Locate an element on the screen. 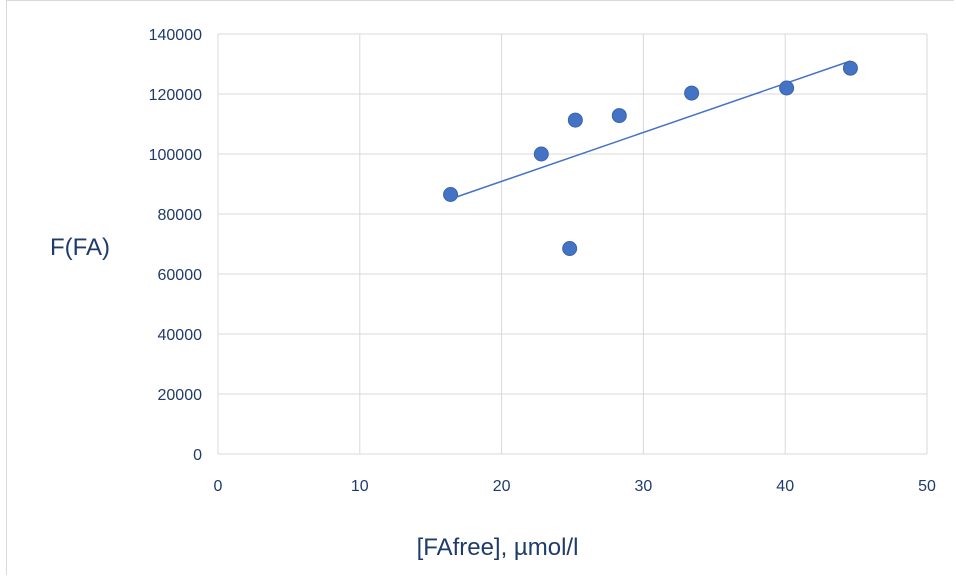 The image size is (956, 577). y-tick-label: 140000 is located at coordinates (175, 35).